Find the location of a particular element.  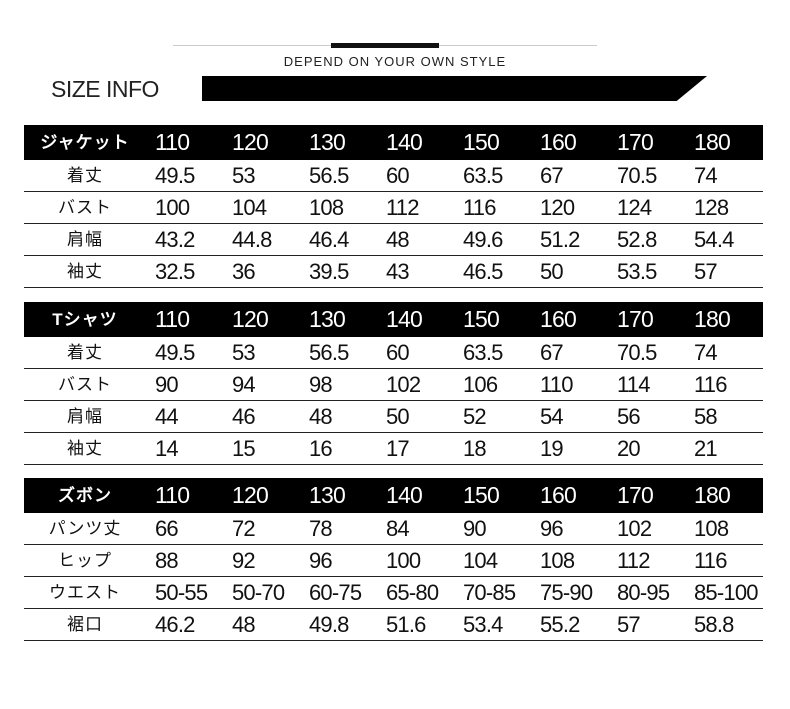

measurement-value: 60-75 is located at coordinates (335, 592).